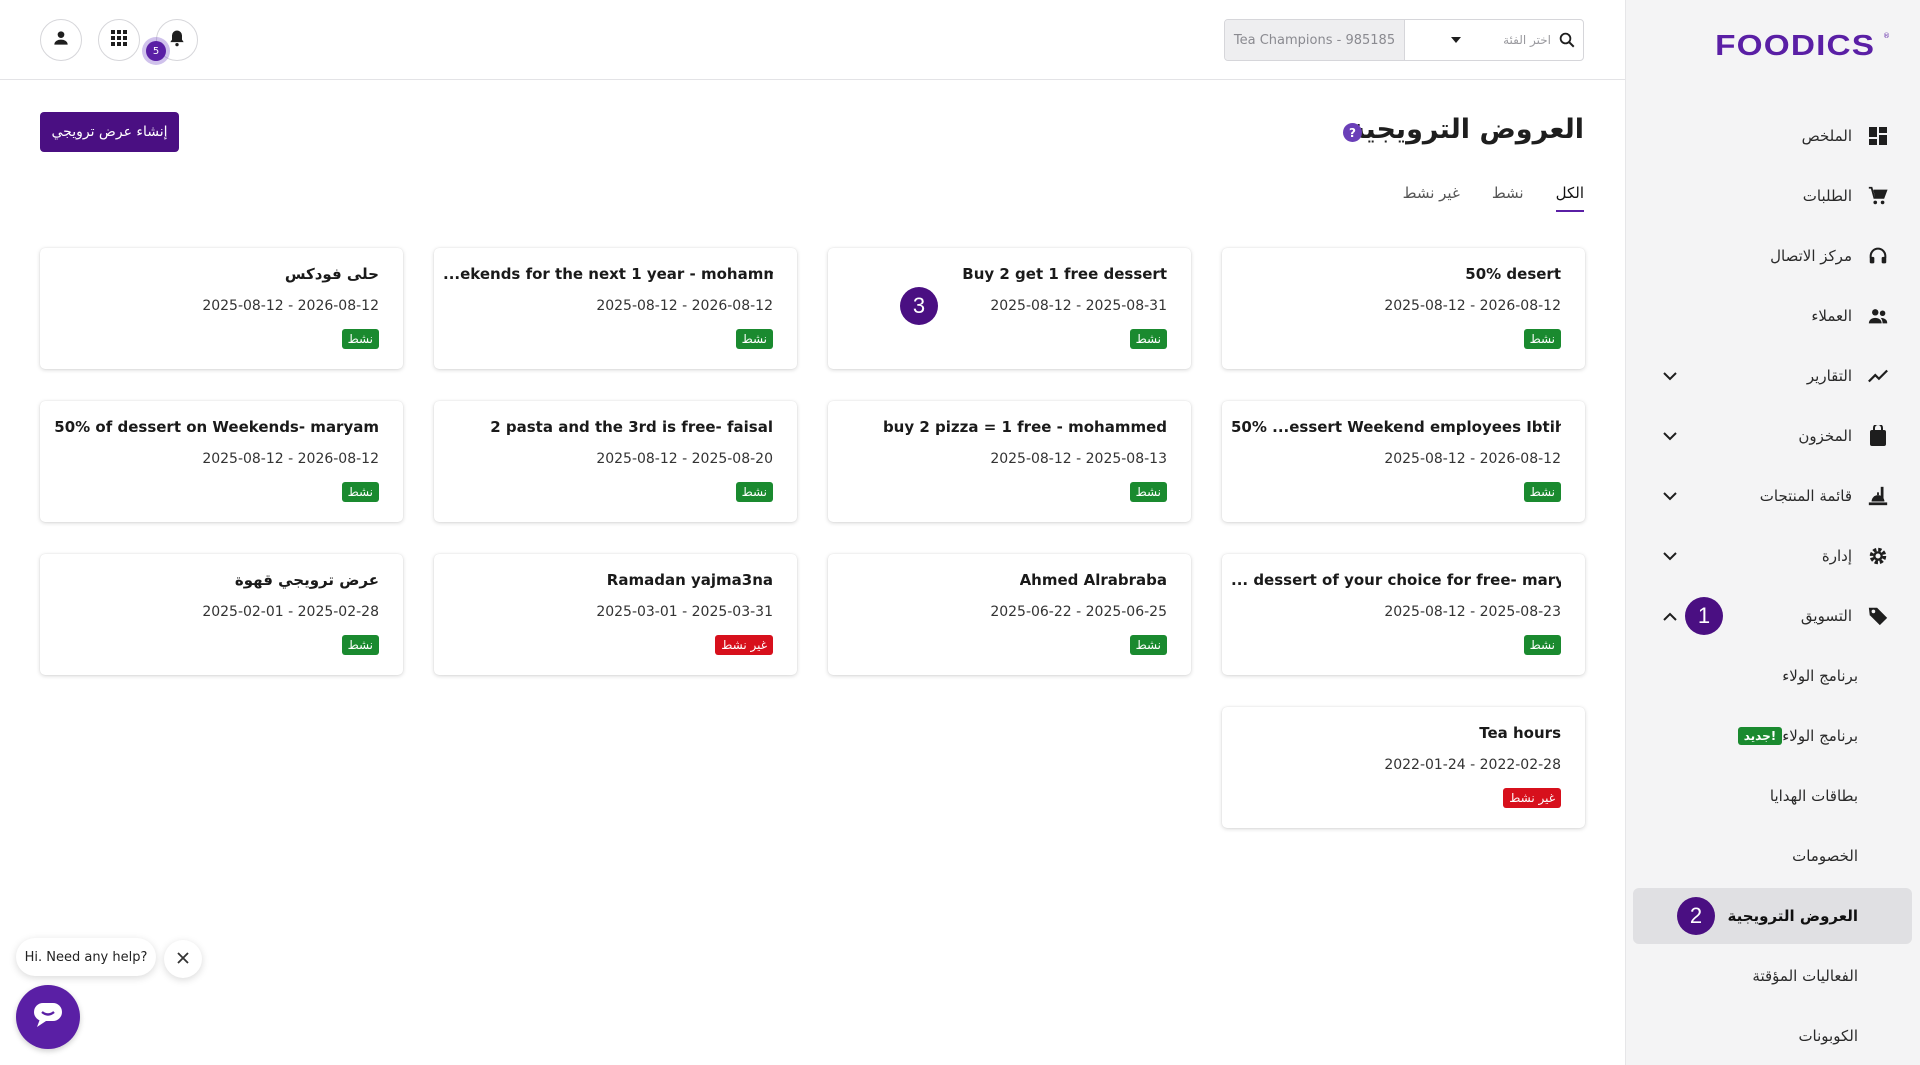  Describe the element at coordinates (1772, 496) in the screenshot. I see `sidebar-item-menu: قائمة المنتجات` at that location.